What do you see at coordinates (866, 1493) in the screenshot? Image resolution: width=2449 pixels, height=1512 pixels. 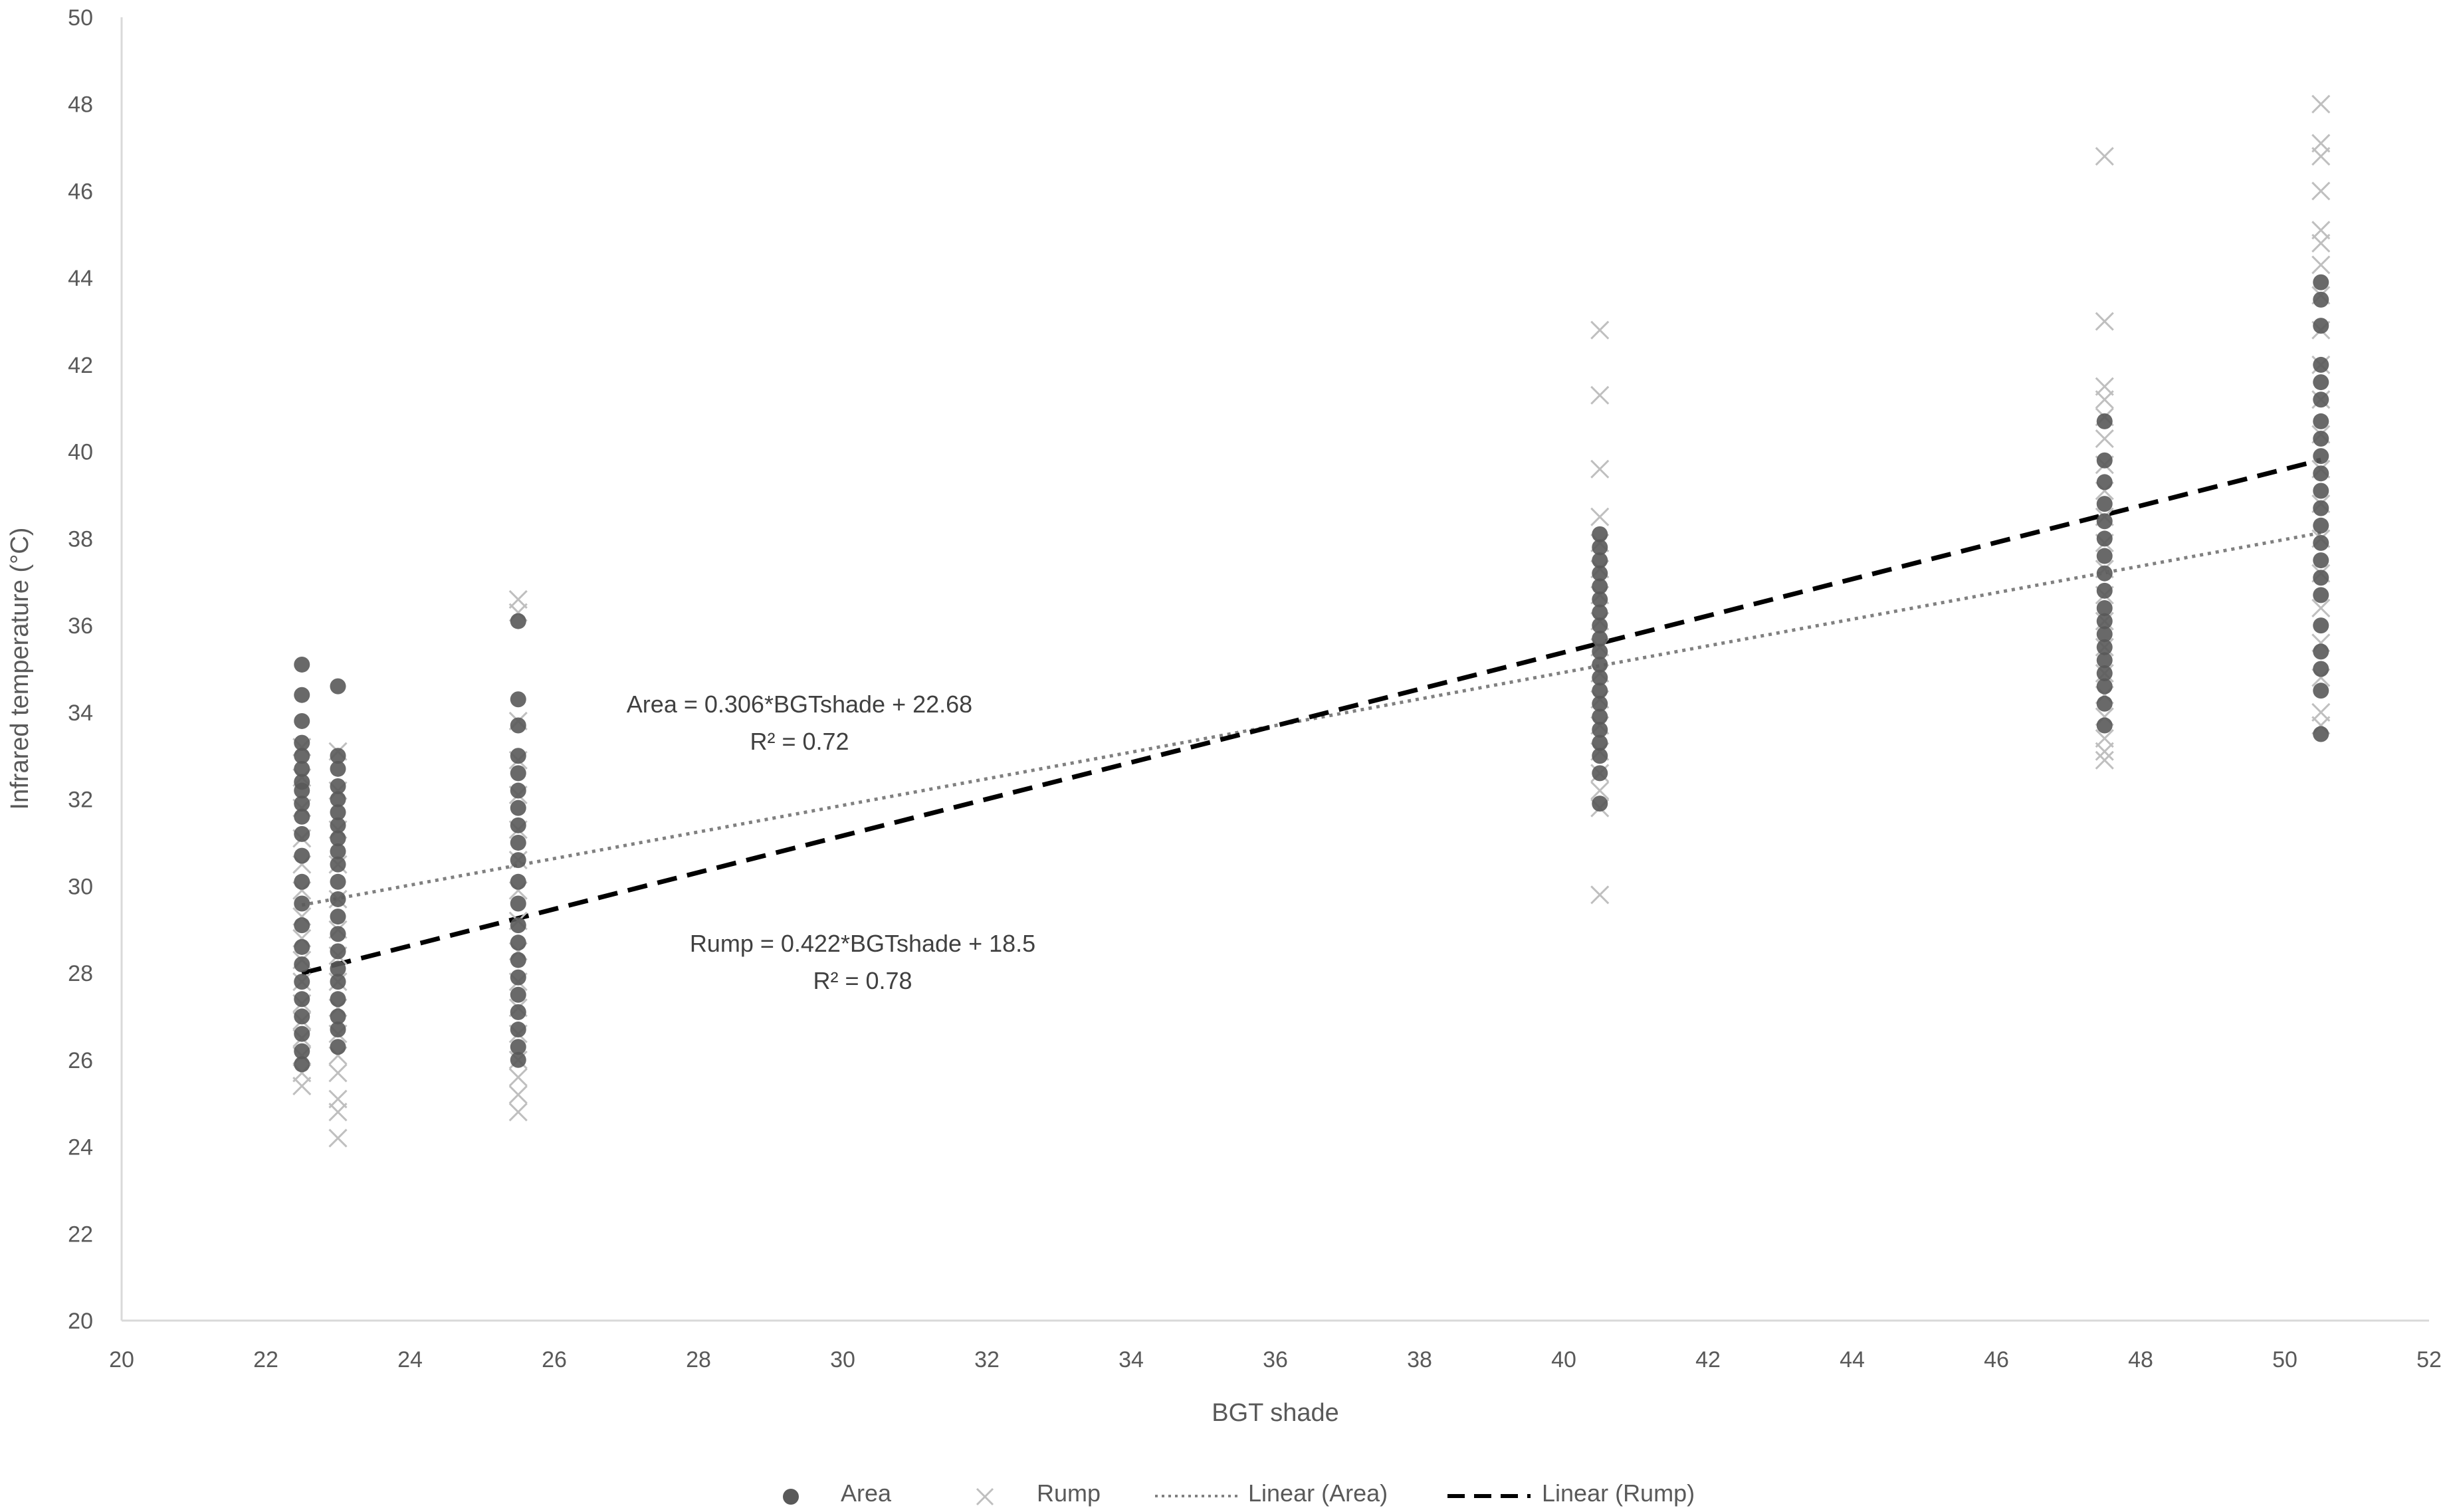 I see `legend-area-label: Area` at bounding box center [866, 1493].